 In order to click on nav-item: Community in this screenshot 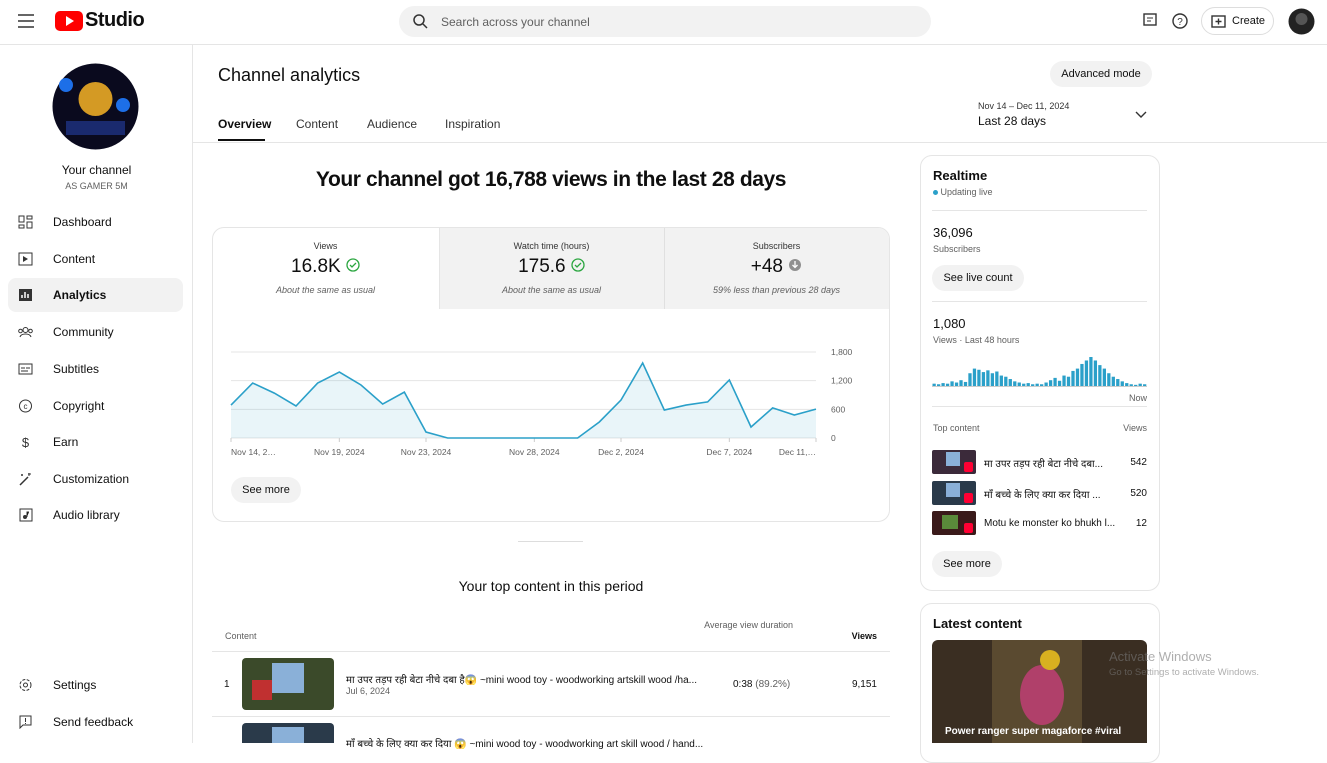, I will do `click(95, 332)`.